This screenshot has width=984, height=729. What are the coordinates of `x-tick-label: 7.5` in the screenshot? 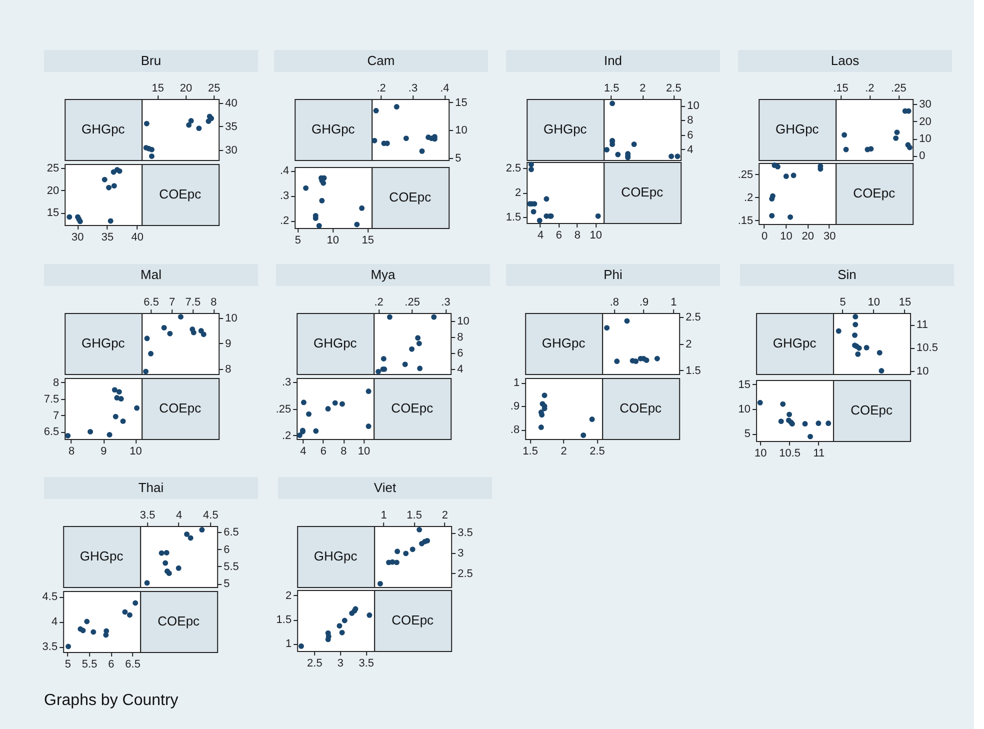 It's located at (193, 302).